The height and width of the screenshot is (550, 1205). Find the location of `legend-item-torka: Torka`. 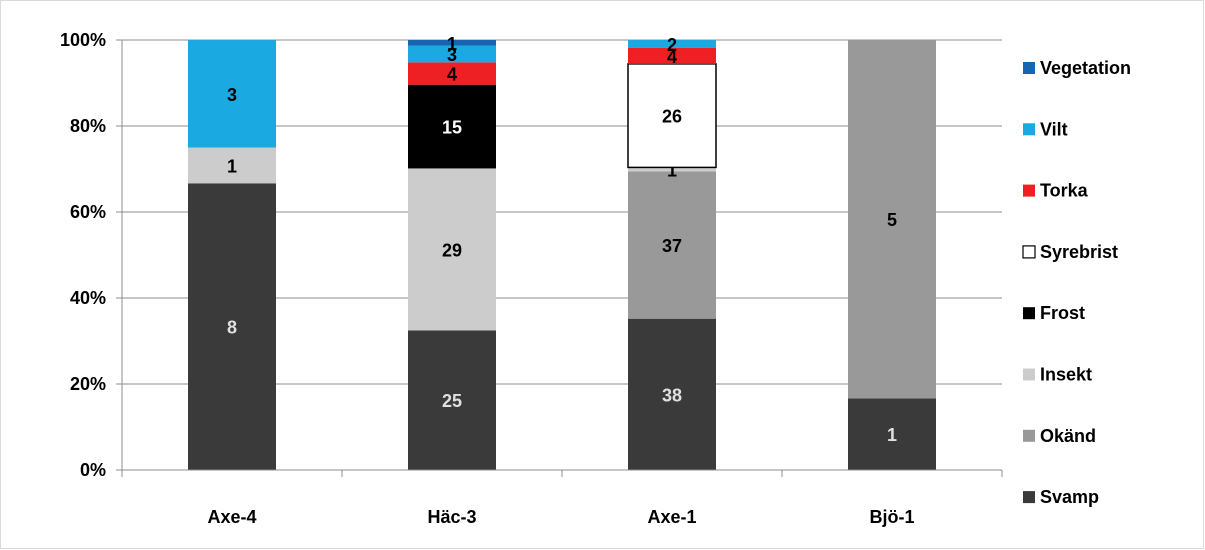

legend-item-torka: Torka is located at coordinates (1056, 191).